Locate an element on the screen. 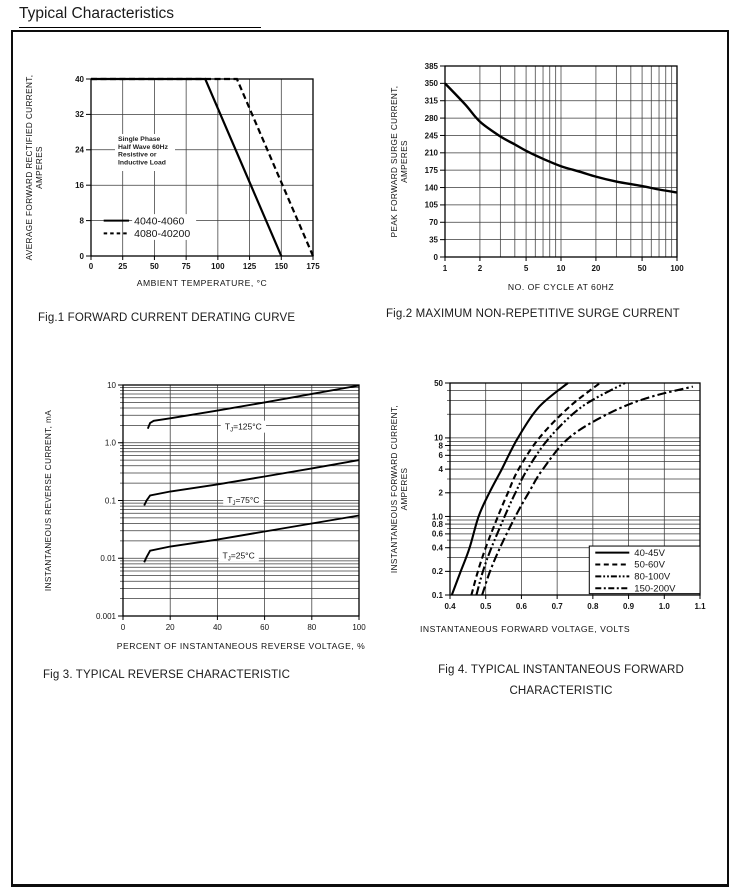  curve-80-100V is located at coordinates (550, 489).